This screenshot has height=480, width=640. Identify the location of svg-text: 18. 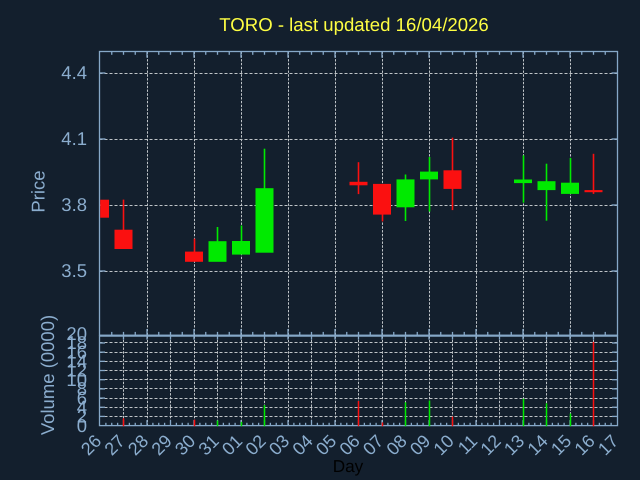
(76, 342).